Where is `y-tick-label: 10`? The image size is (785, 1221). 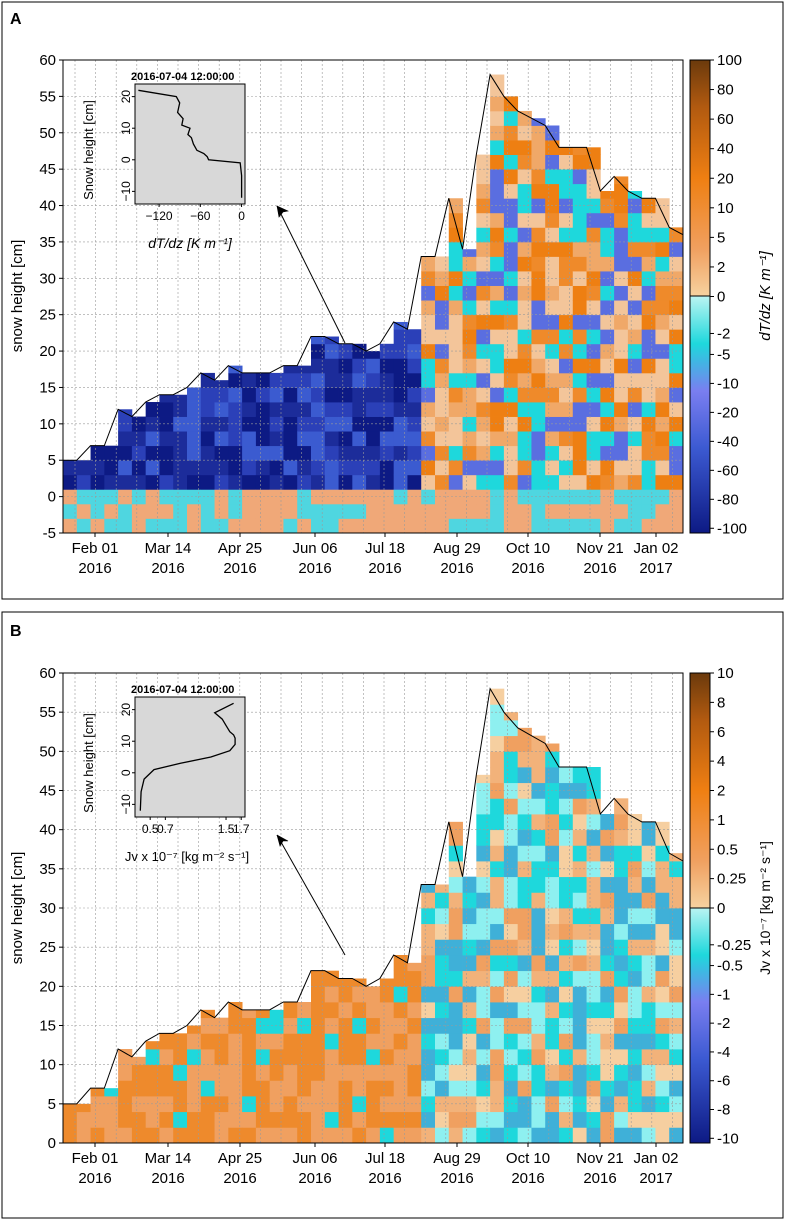
y-tick-label: 10 is located at coordinates (47, 424).